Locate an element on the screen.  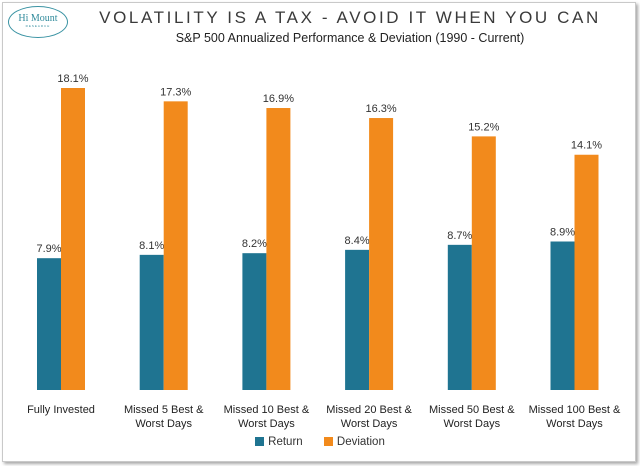
data-label-return: 7.9% is located at coordinates (48, 249).